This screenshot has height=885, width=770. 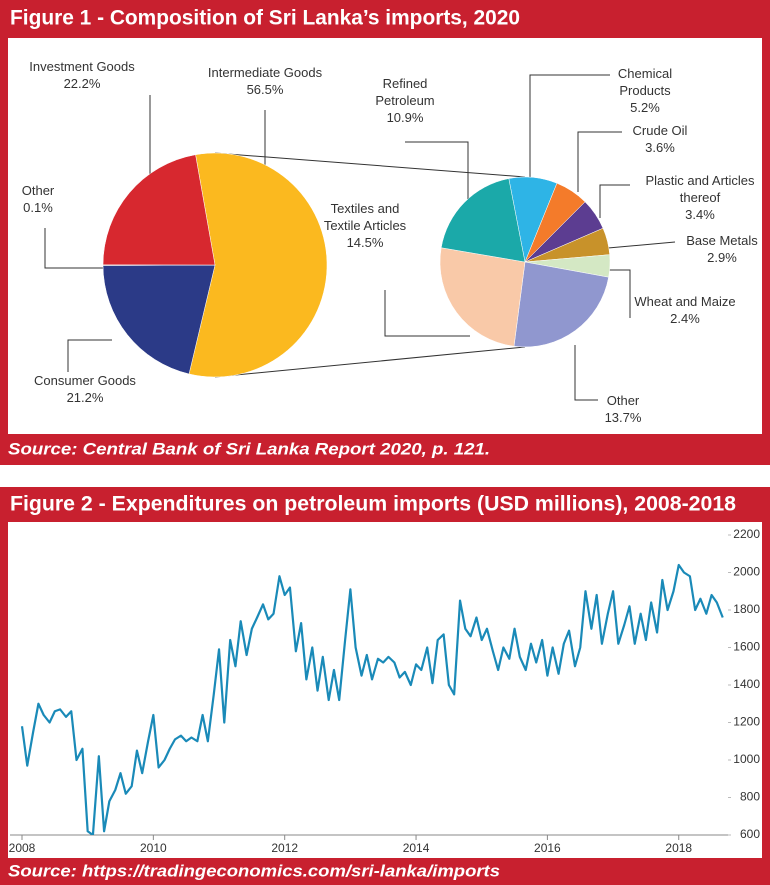 I want to click on slice-value: 10.9%, so click(x=405, y=117).